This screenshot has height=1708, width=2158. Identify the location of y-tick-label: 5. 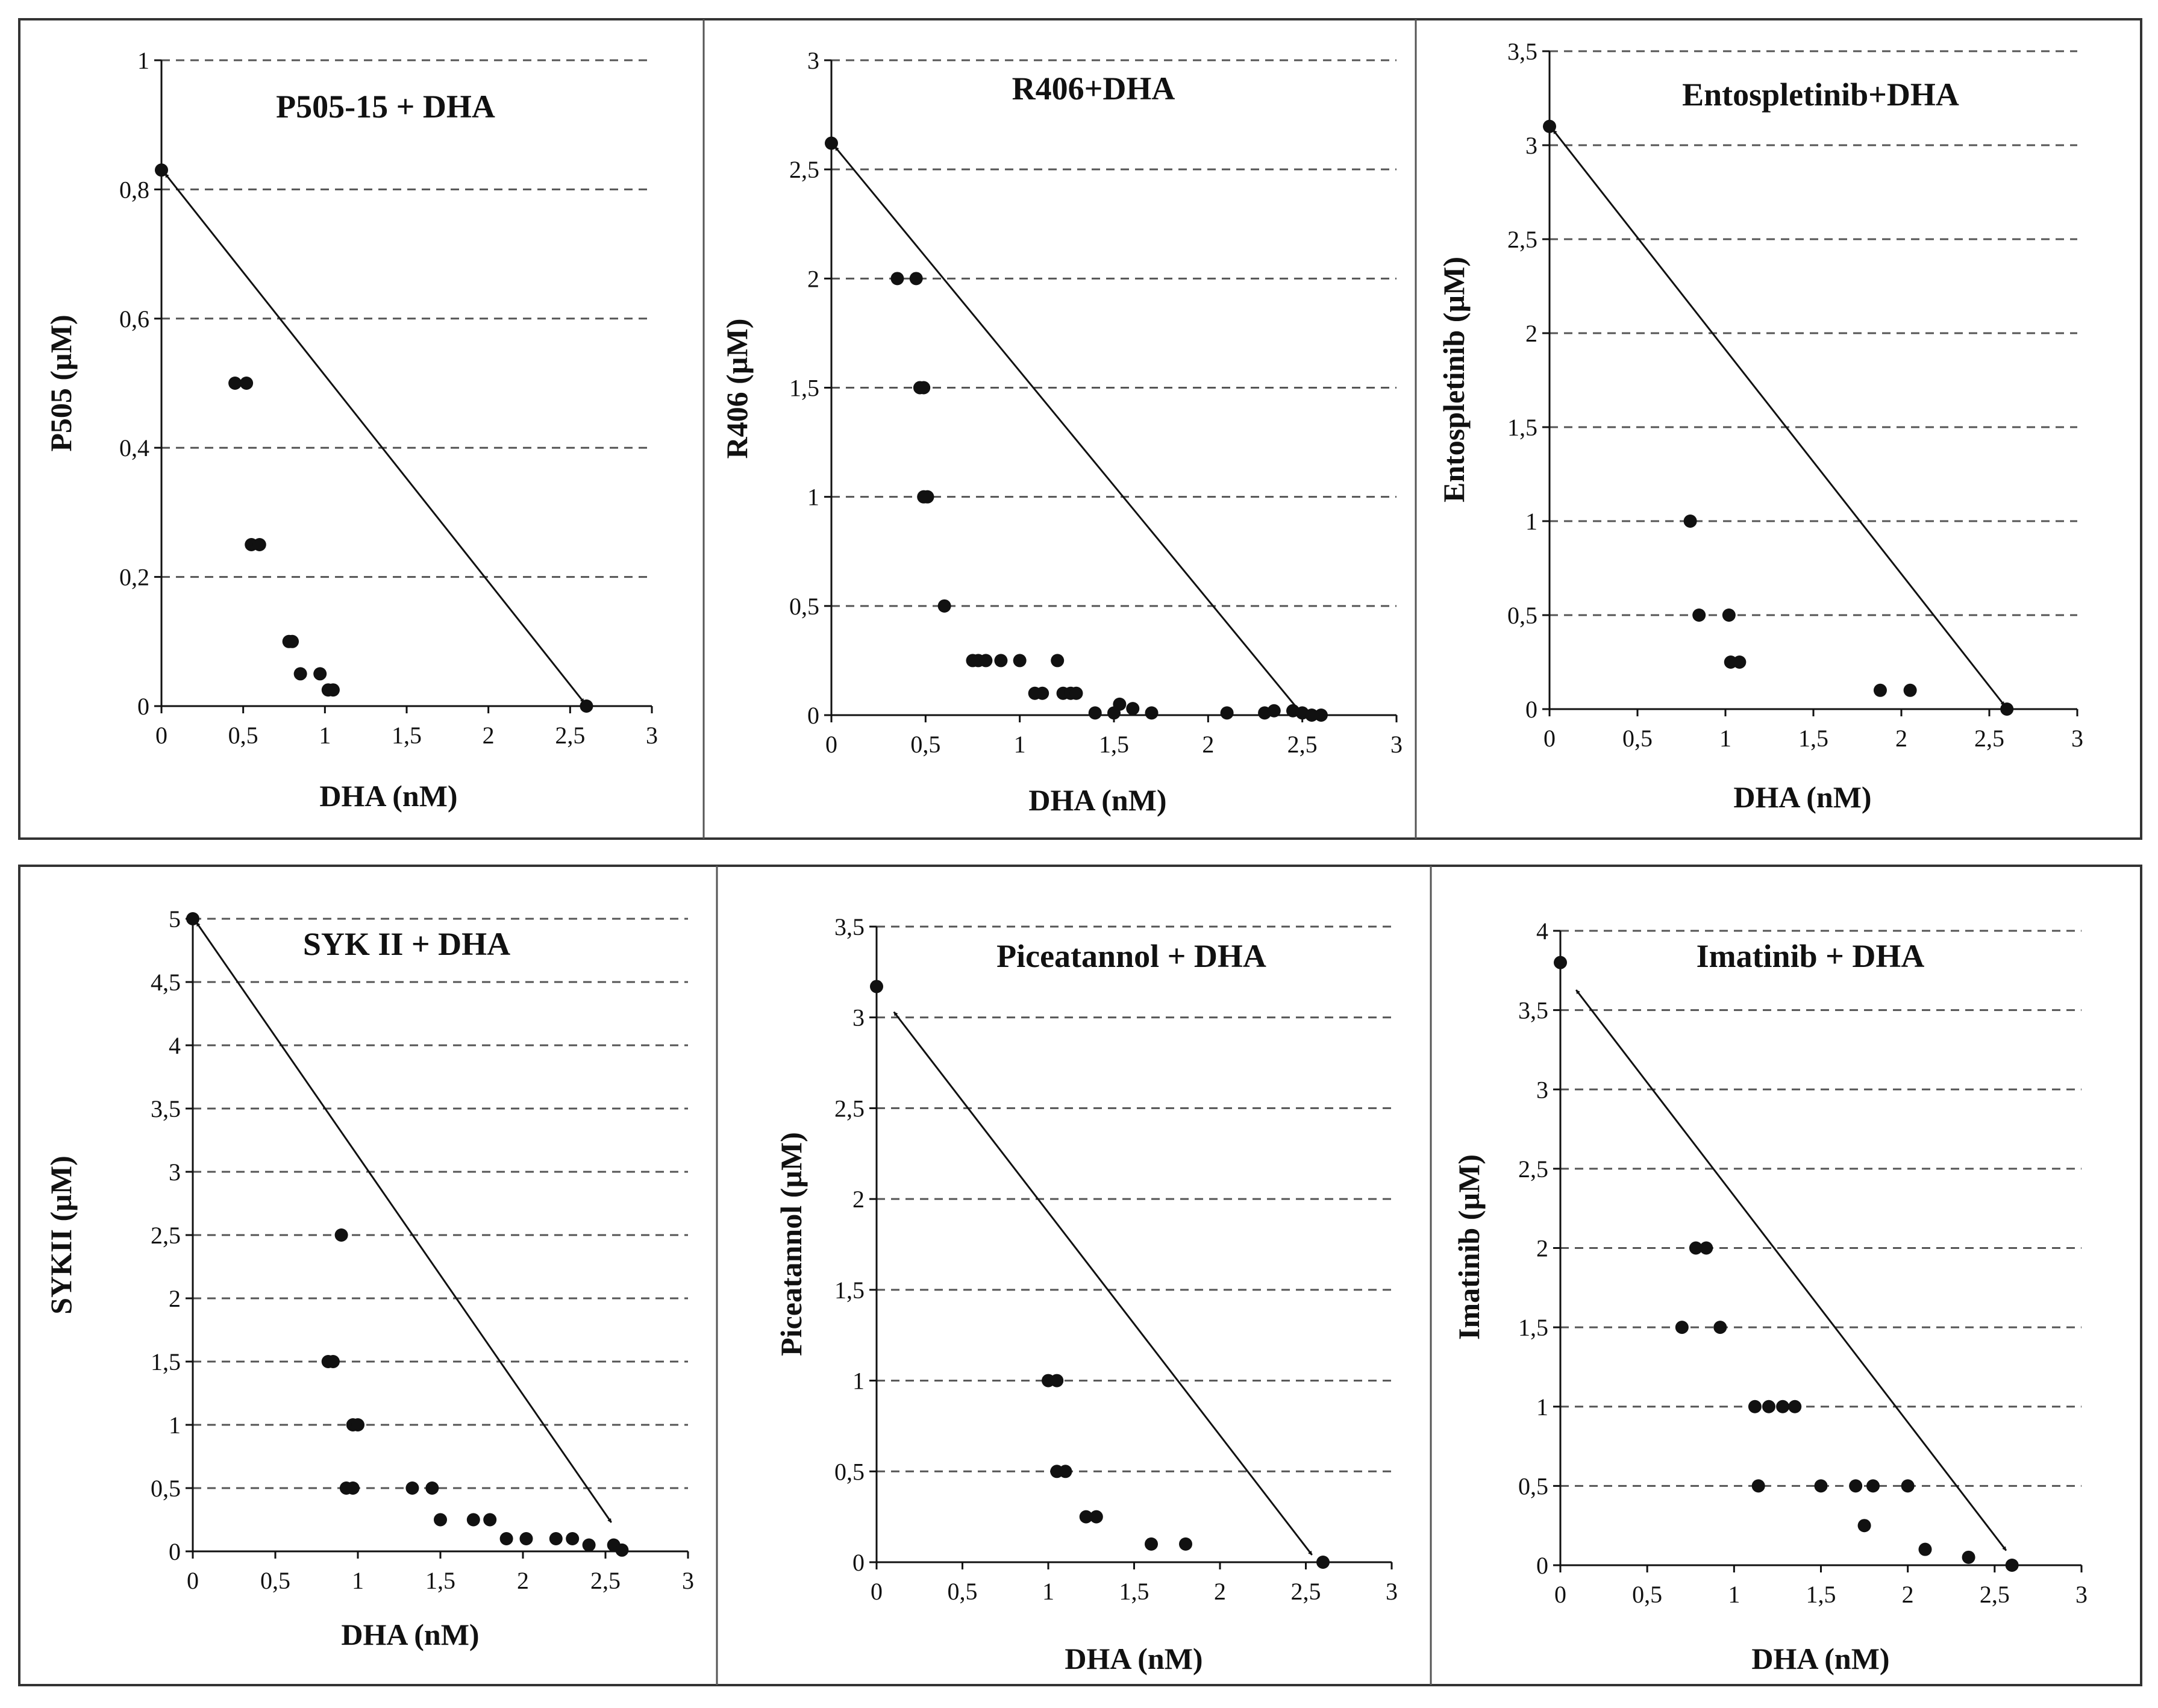
(175, 920).